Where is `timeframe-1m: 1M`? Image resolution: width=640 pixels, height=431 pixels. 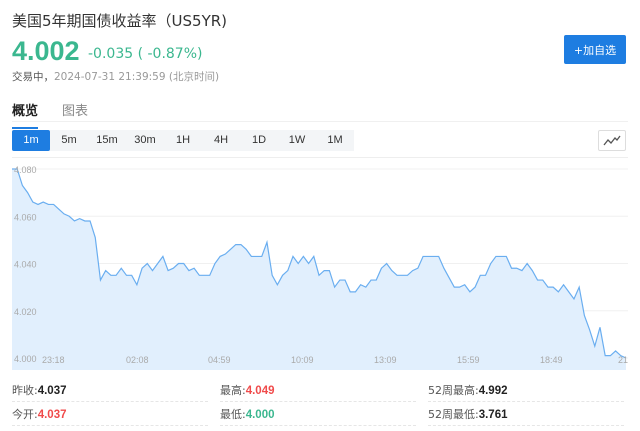 timeframe-1m: 1M is located at coordinates (335, 140).